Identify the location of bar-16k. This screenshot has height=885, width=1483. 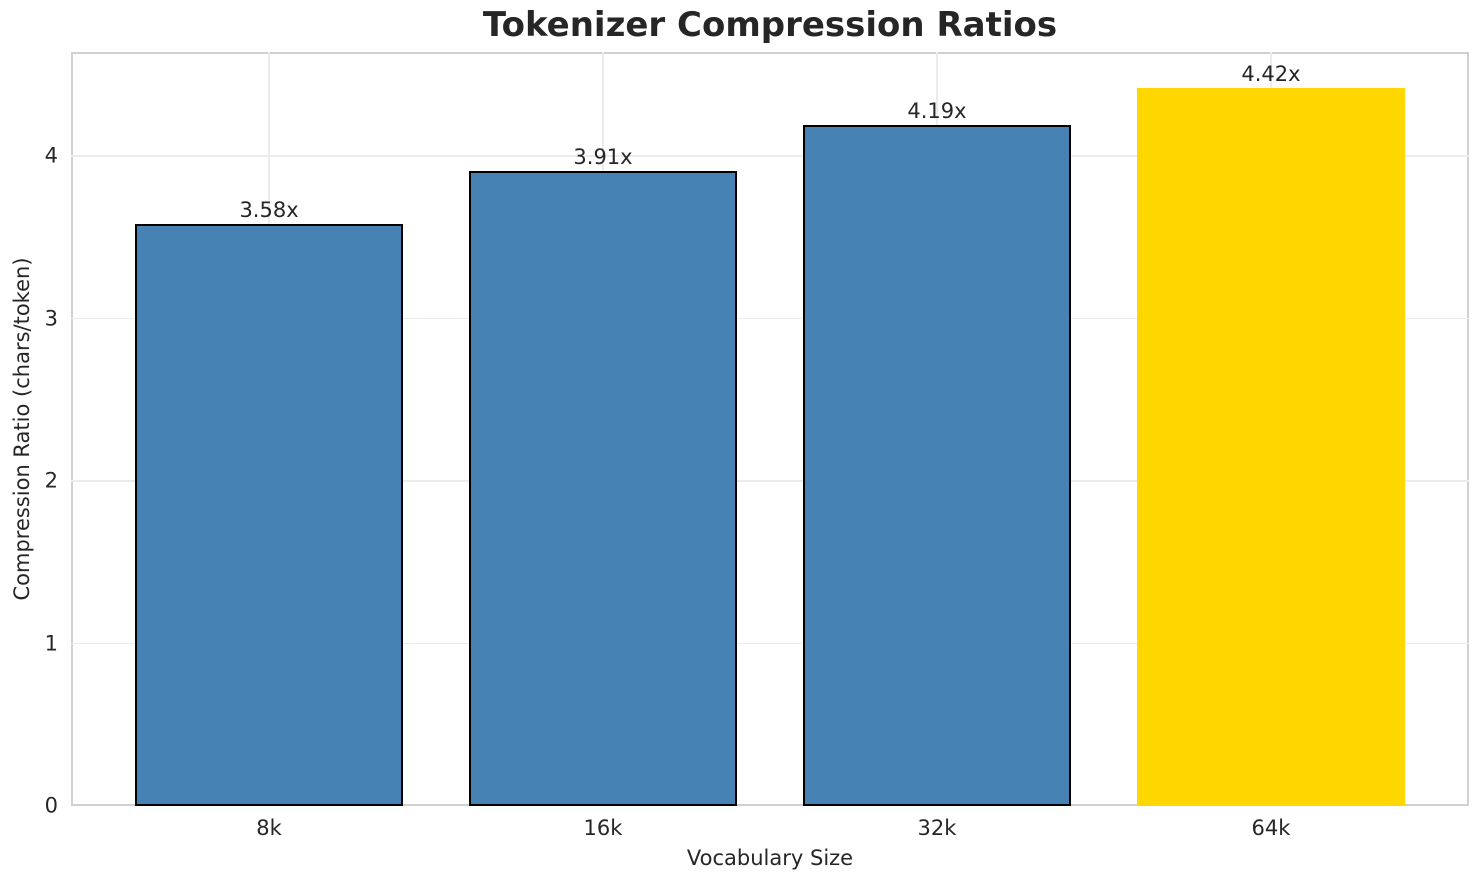
(603, 488).